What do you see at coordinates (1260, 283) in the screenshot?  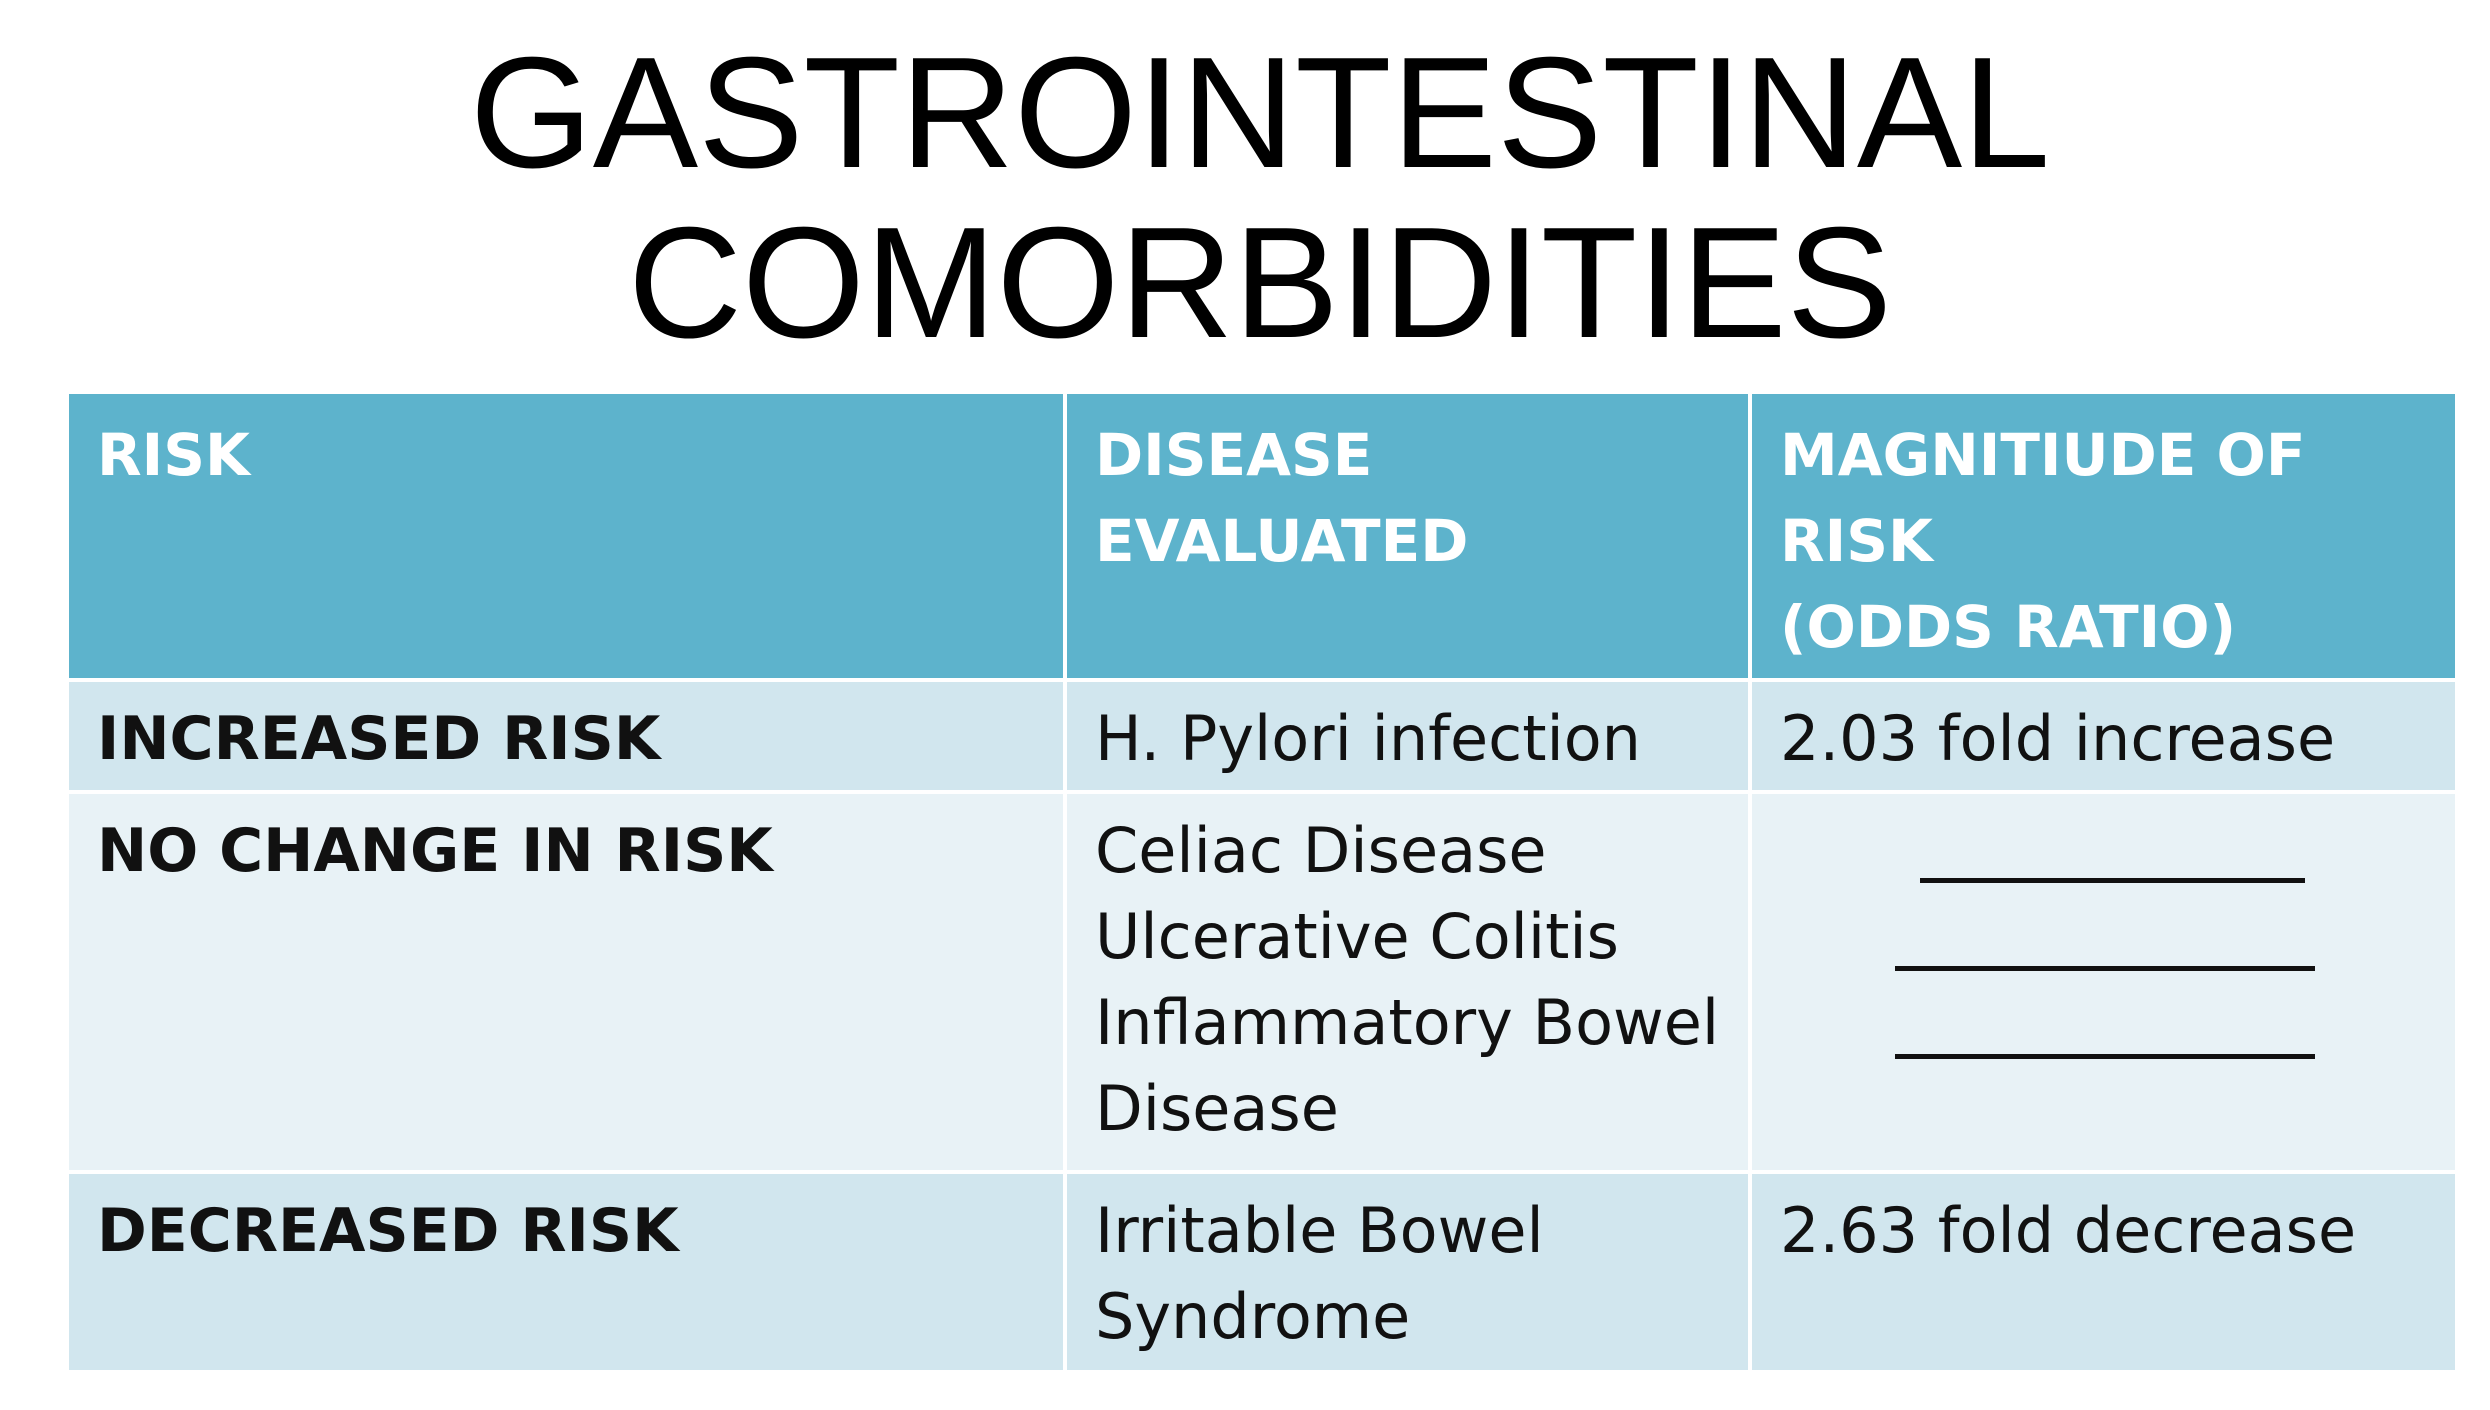 I see `slide-title-line-2: COMORBIDITIES` at bounding box center [1260, 283].